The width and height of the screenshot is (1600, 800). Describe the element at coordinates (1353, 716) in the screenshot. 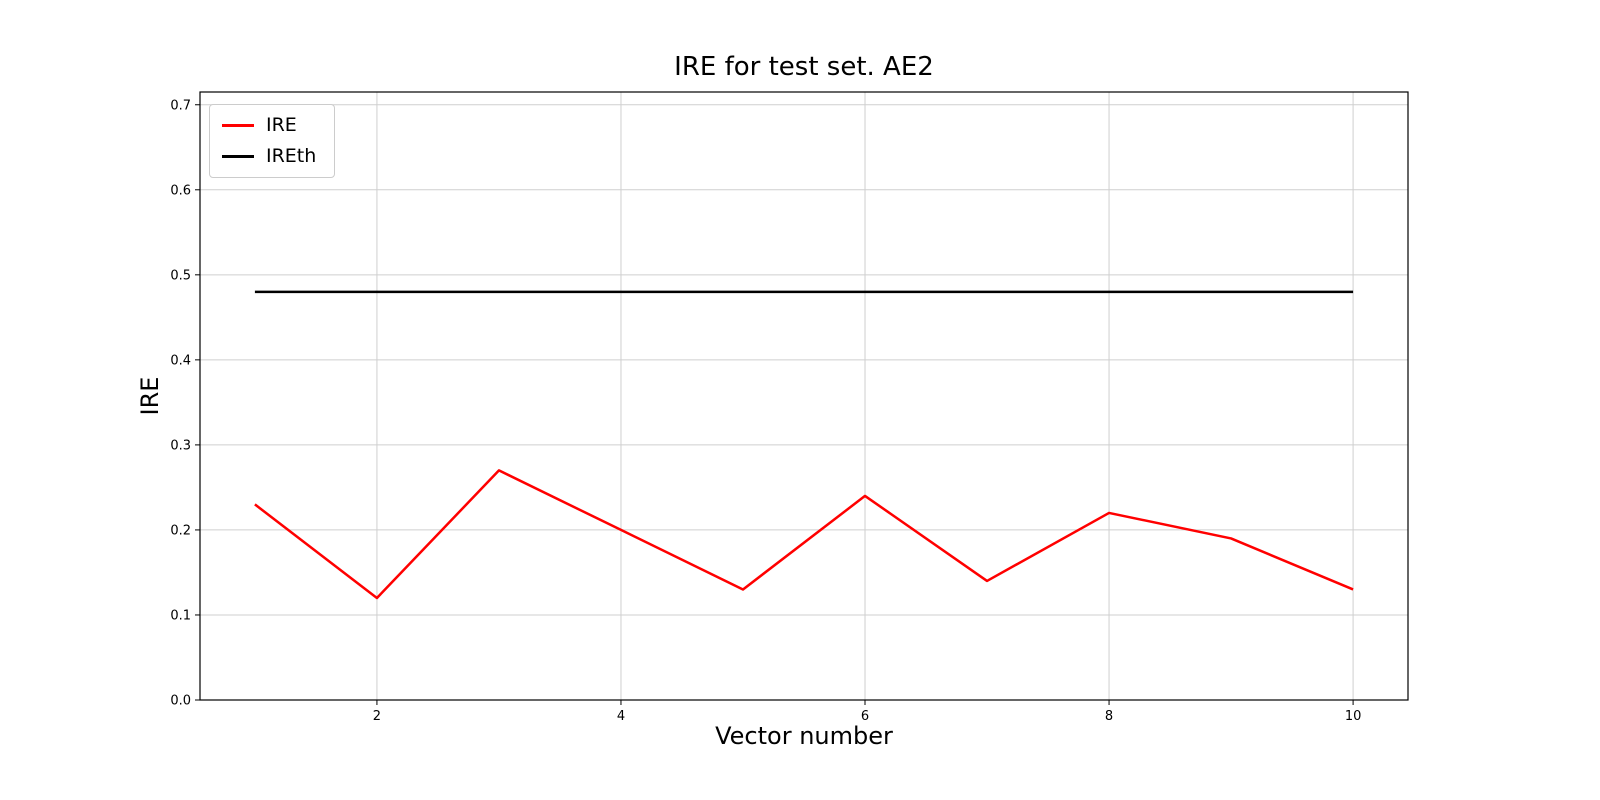

I see `x-tick-label: 10` at that location.